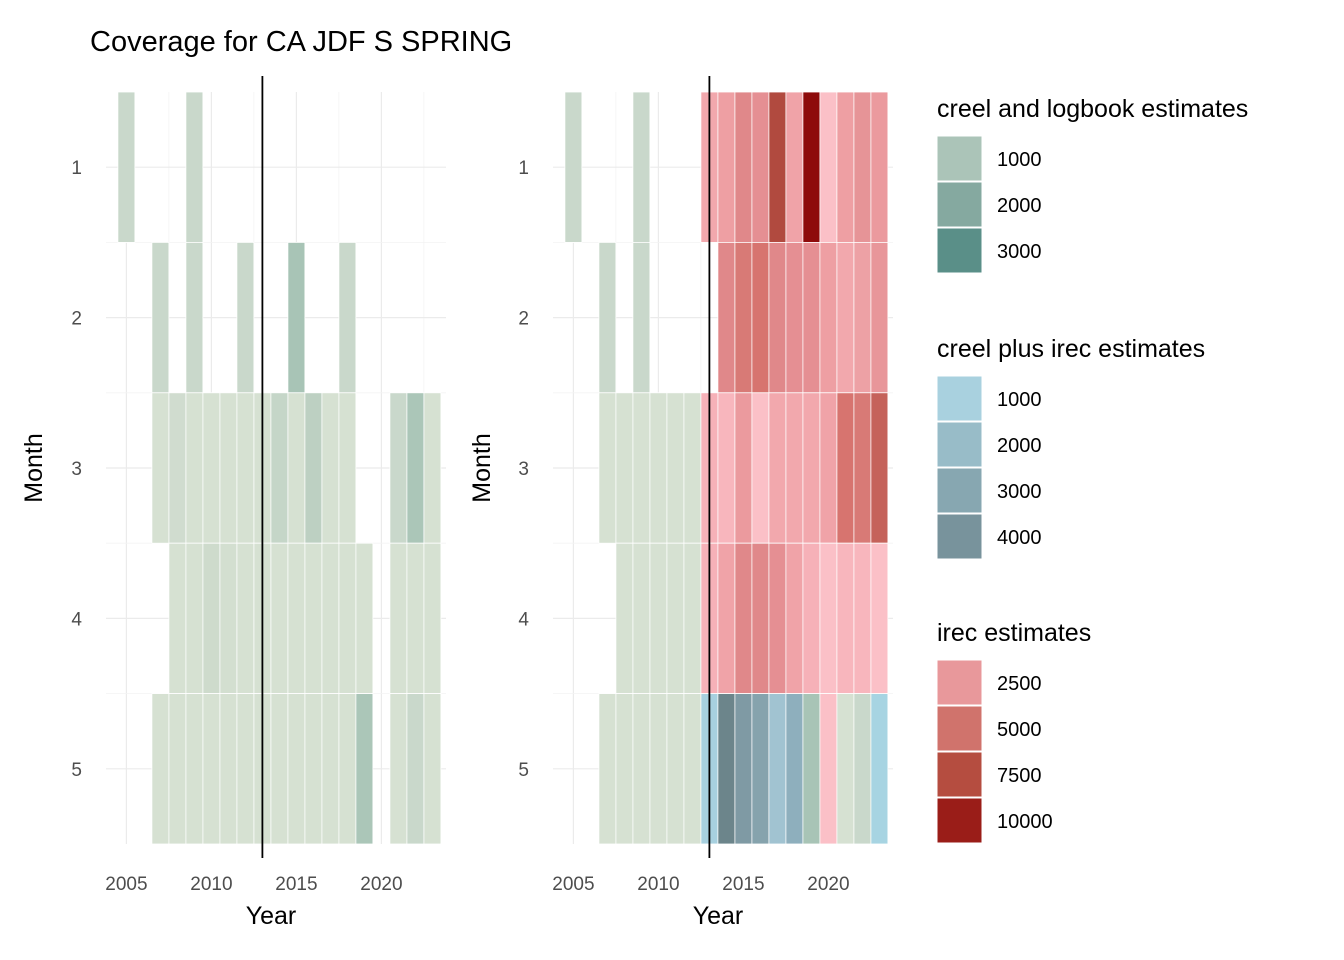 The image size is (1344, 960). I want to click on x-axis-title: Year, so click(271, 916).